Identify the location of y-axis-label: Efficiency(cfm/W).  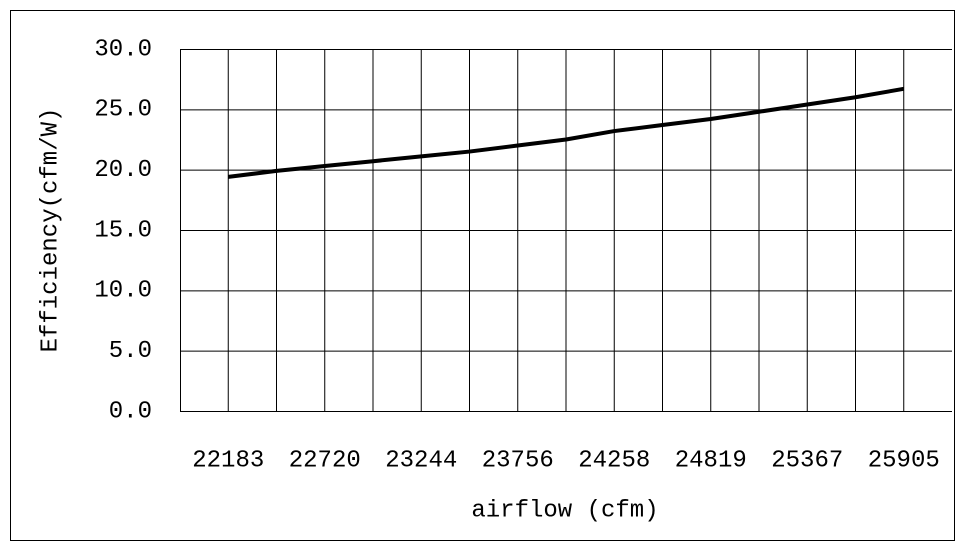
(50, 230).